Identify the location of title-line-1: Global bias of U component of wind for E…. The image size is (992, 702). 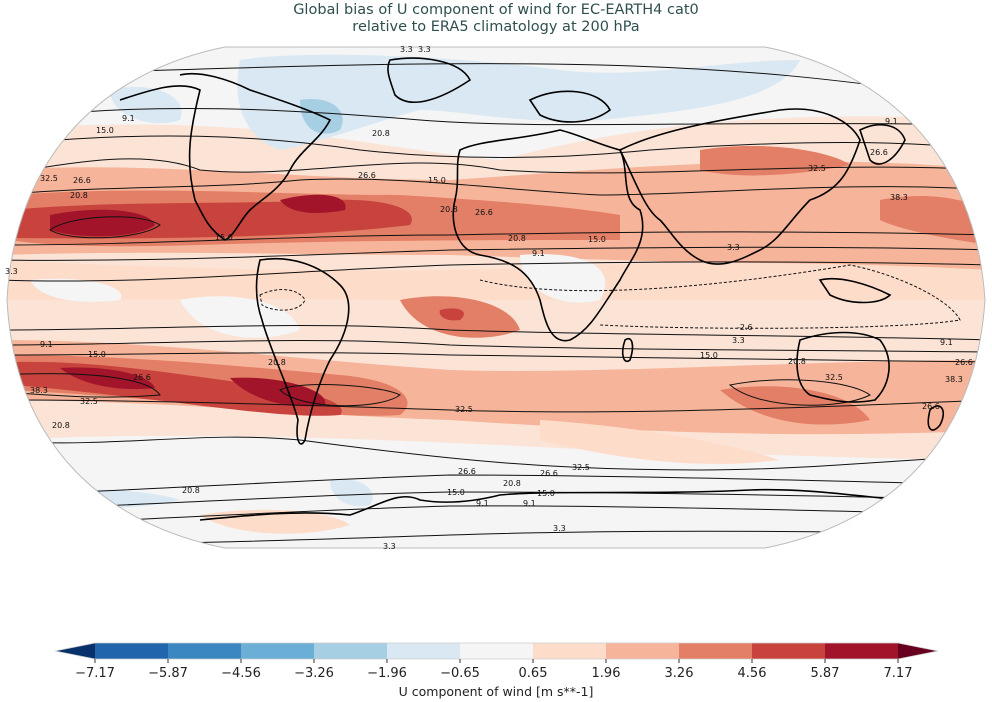
(496, 10).